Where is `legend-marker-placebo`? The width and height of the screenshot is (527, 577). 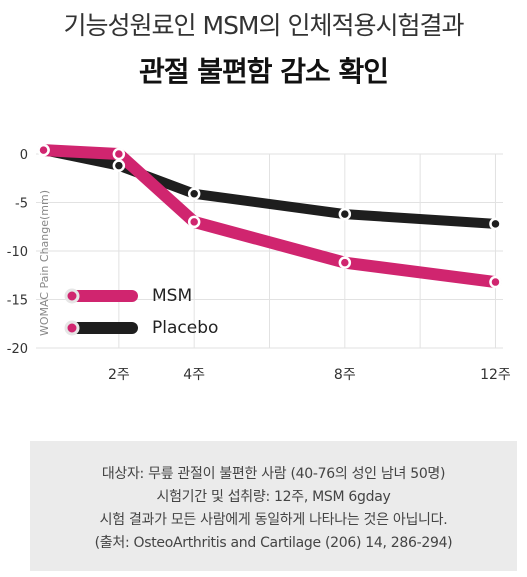
legend-marker-placebo is located at coordinates (72, 328).